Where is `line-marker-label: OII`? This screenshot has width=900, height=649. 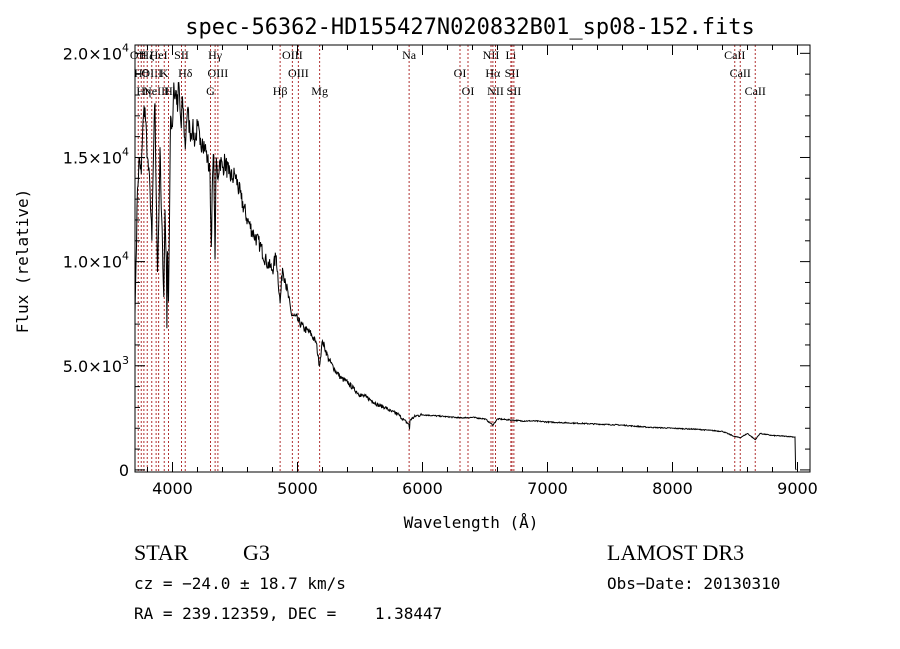 line-marker-label: OII is located at coordinates (138, 55).